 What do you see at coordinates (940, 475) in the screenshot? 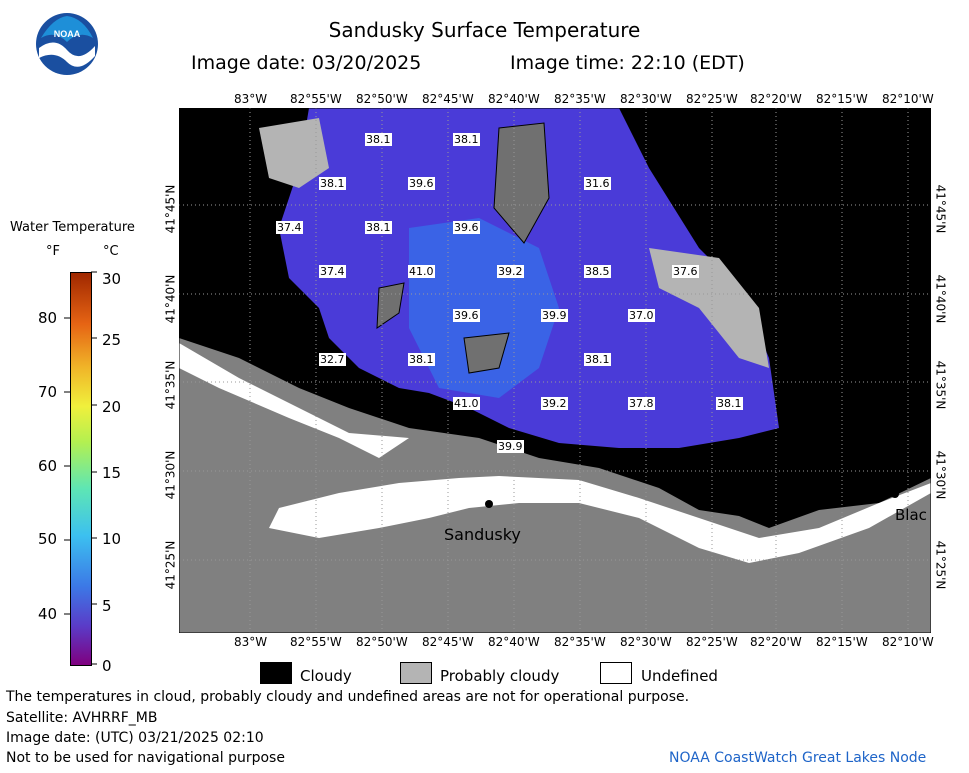
I see `lat-label-right: 41°30'N` at bounding box center [940, 475].